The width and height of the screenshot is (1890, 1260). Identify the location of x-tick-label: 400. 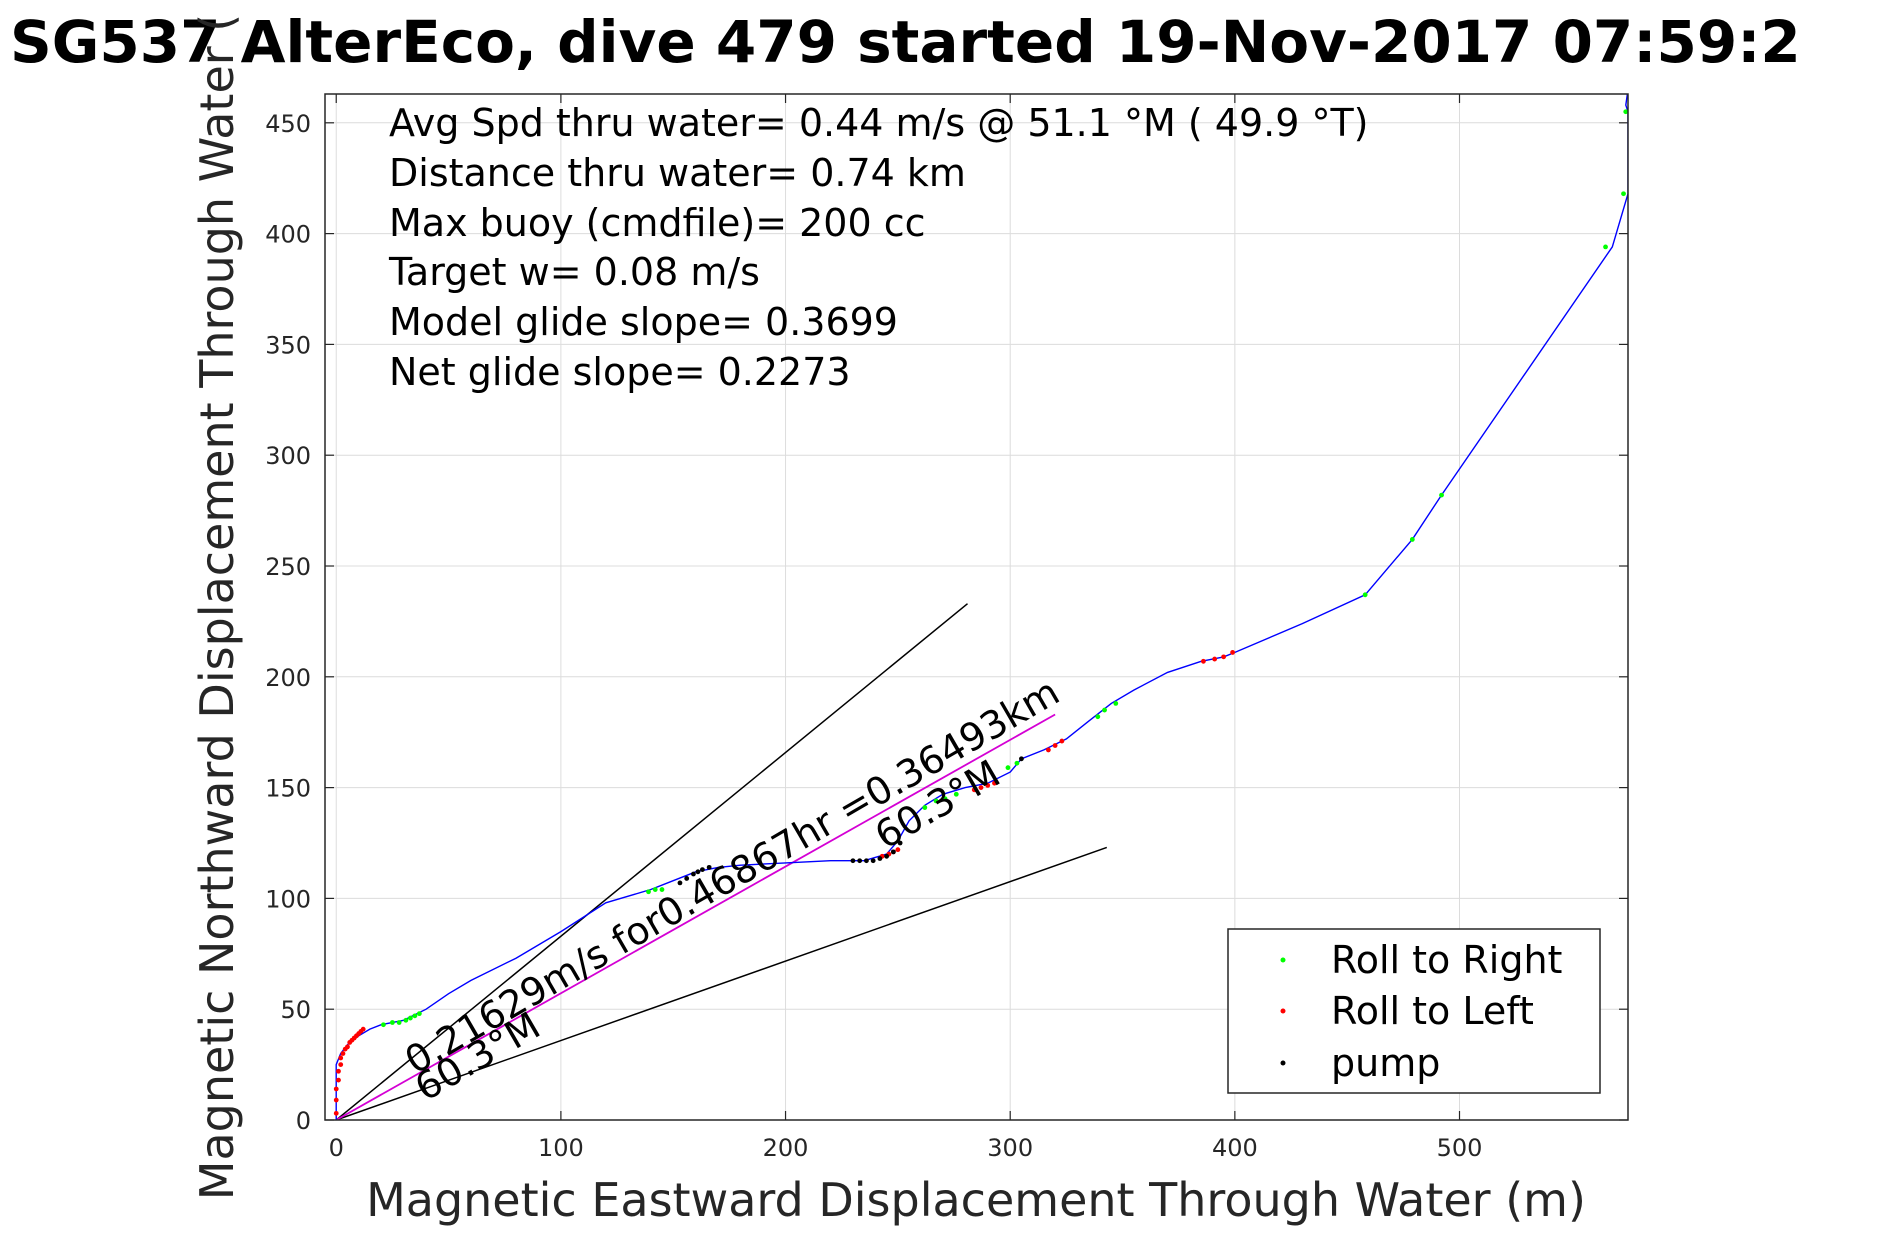
(1235, 1148).